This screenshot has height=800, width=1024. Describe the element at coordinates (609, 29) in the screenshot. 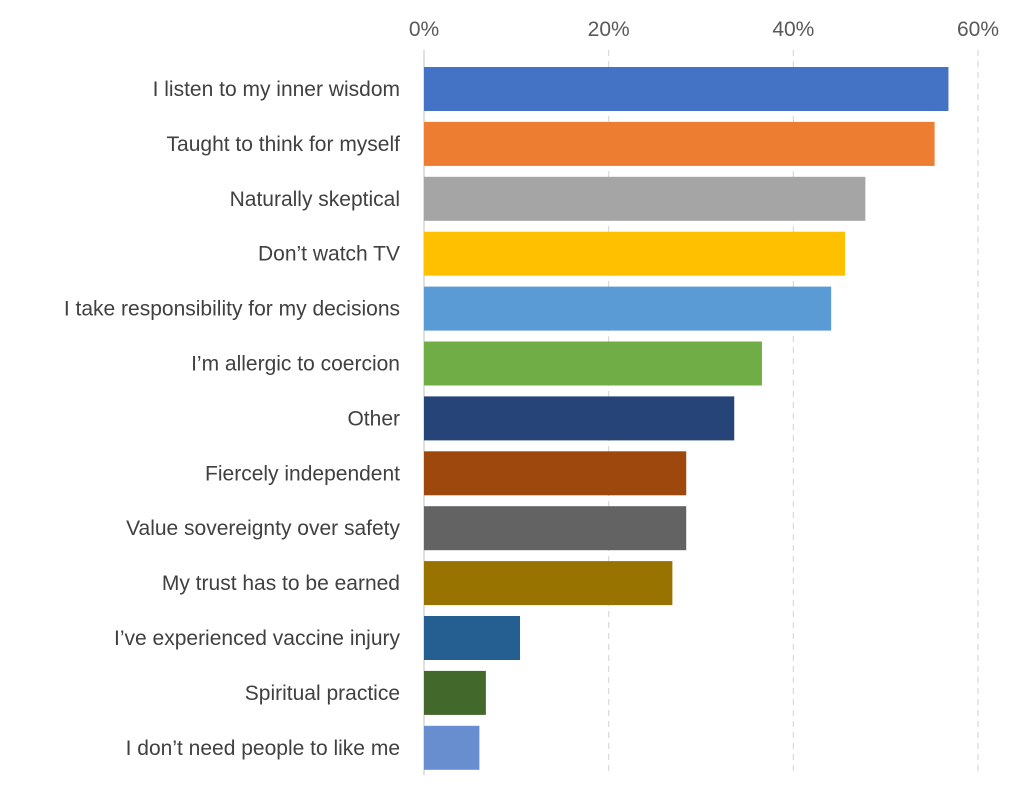

I see `x-tick-label: 20%` at that location.